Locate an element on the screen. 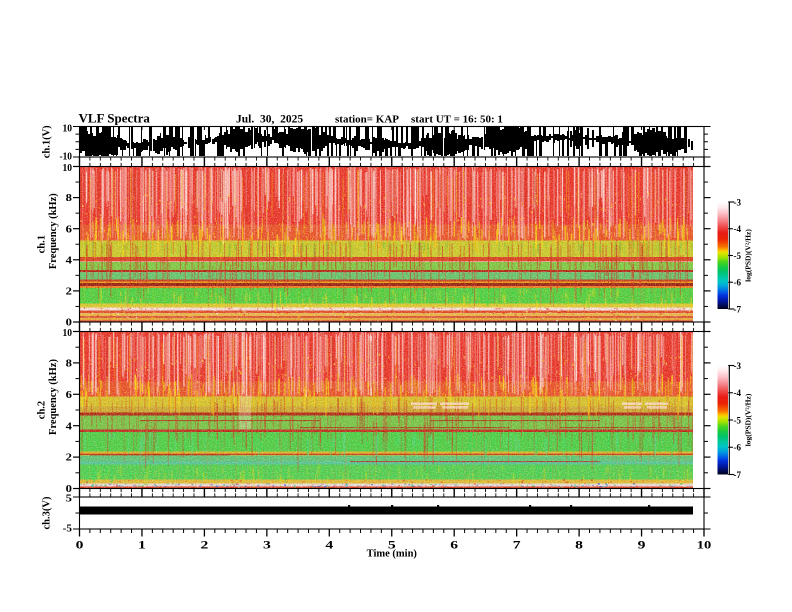  svg-text: 9 is located at coordinates (642, 546).